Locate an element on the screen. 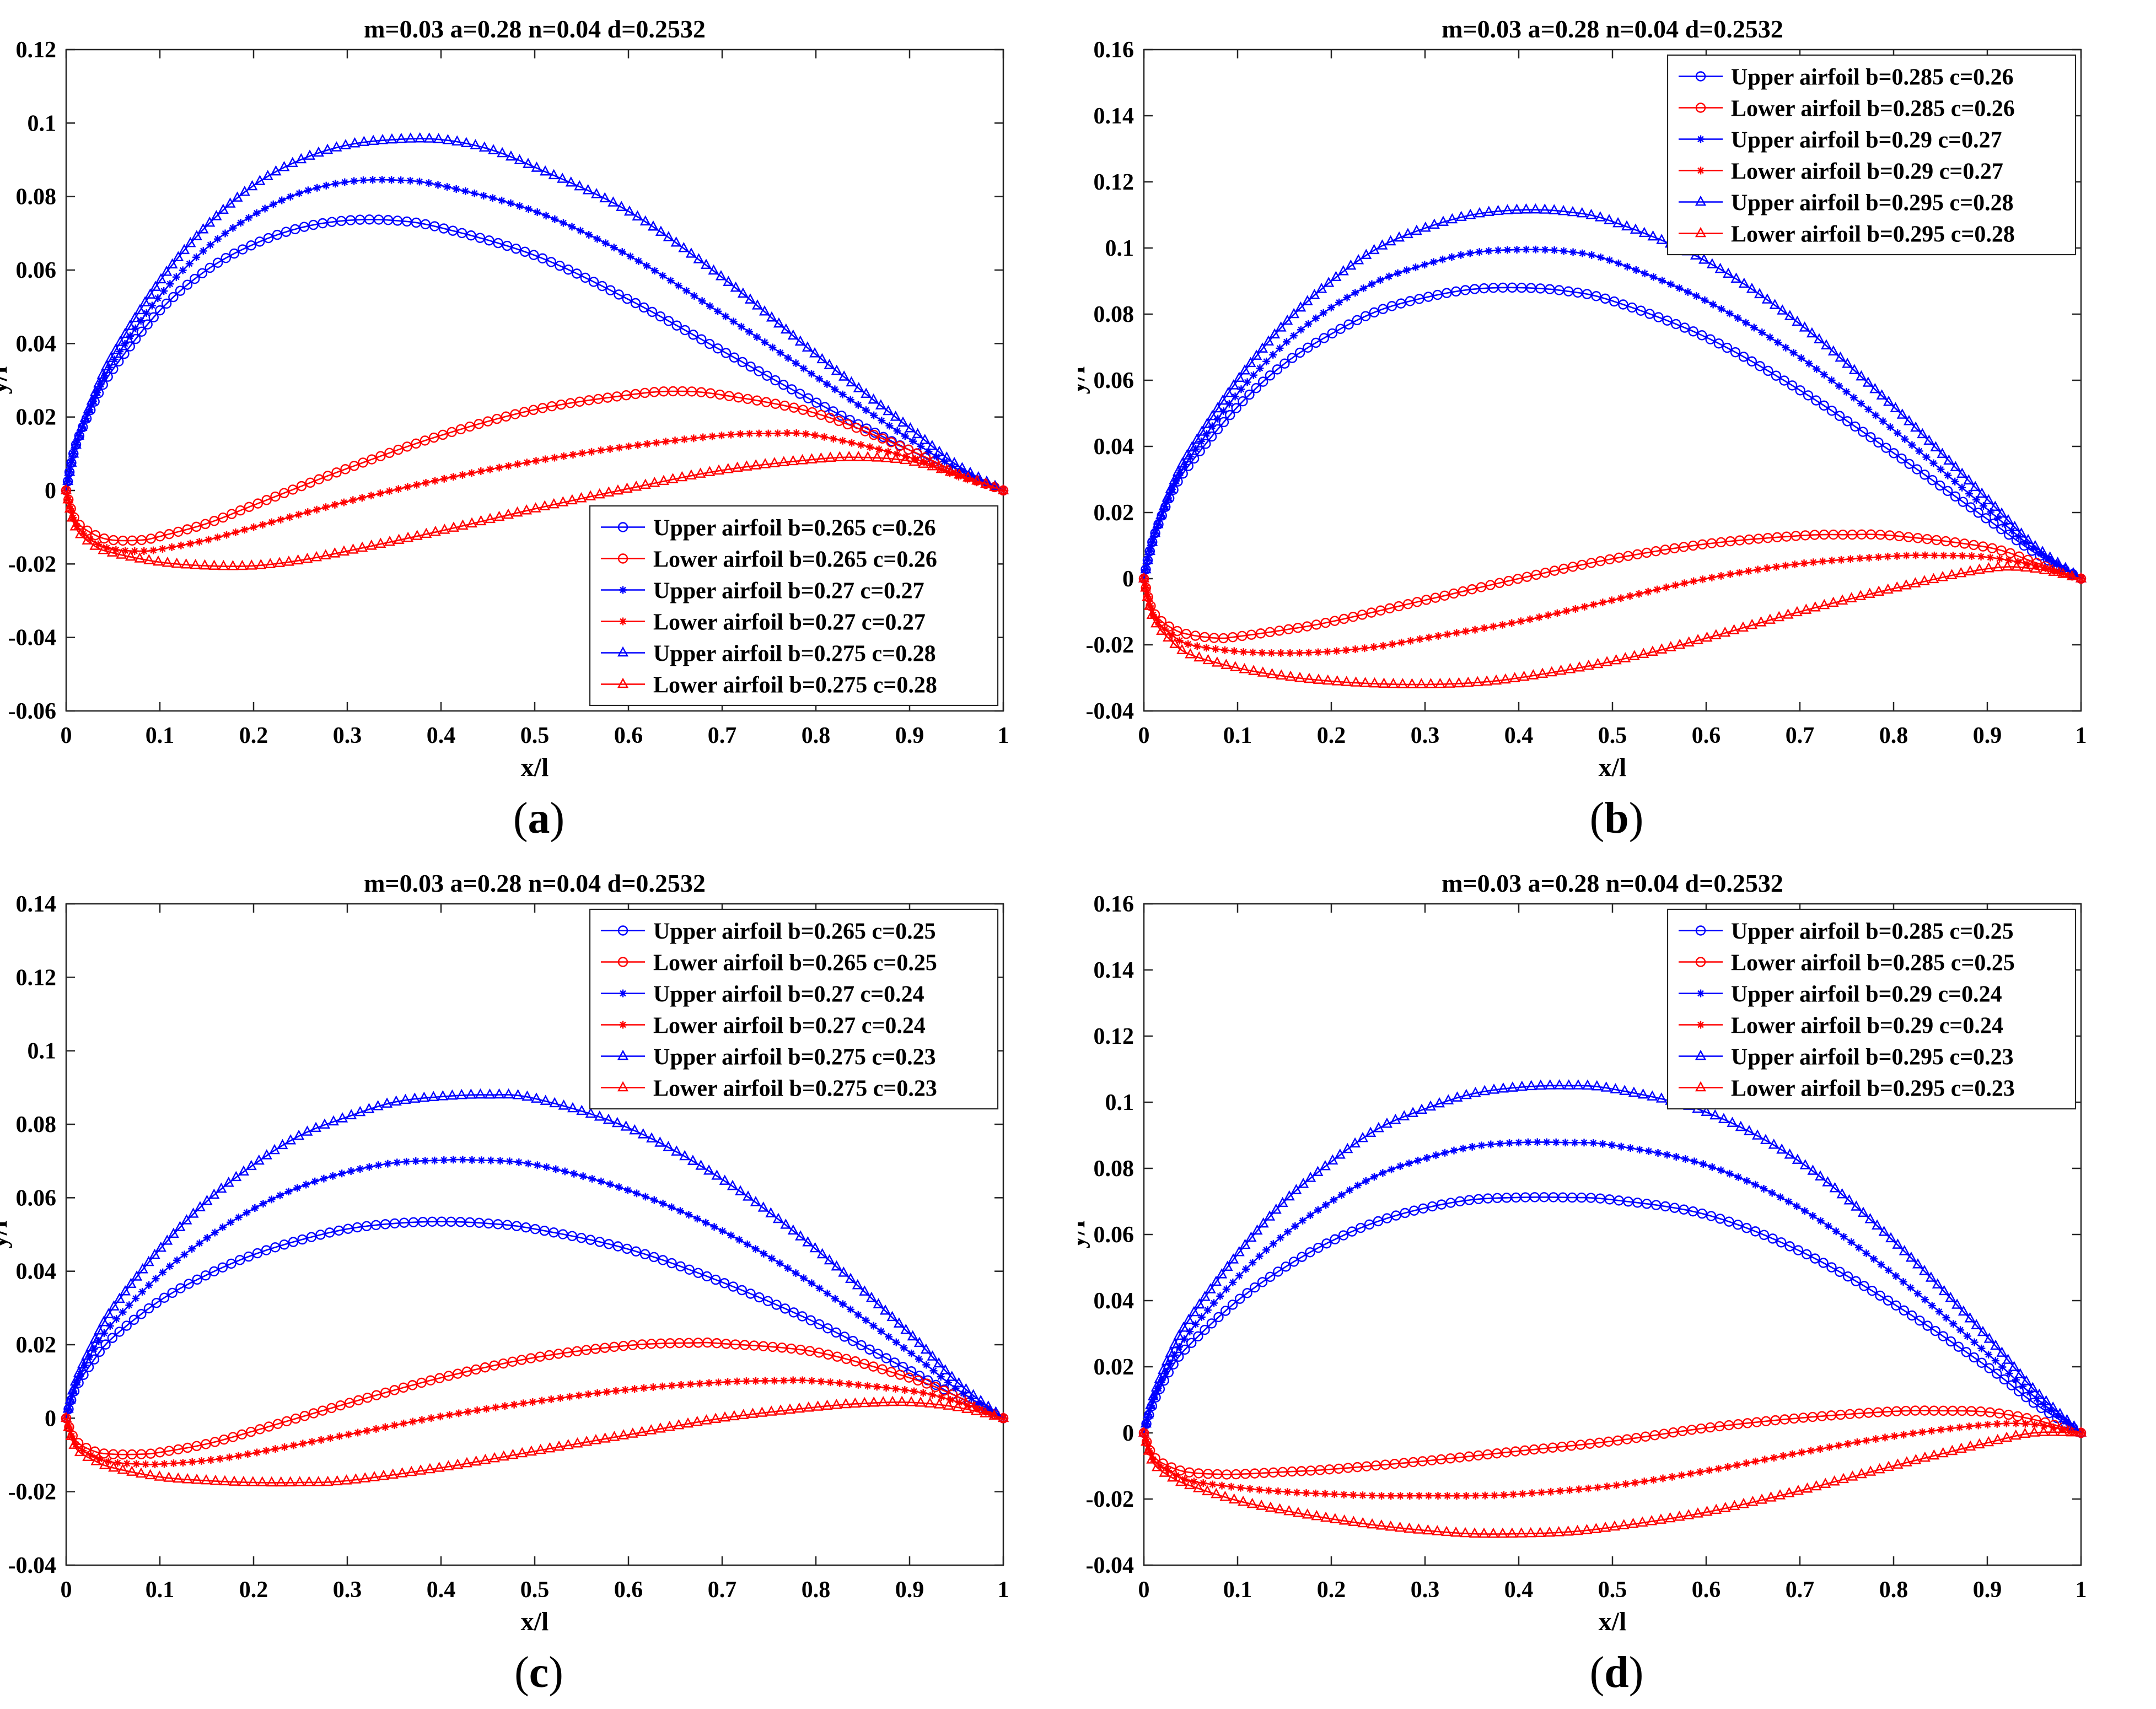  x-tick-label: 0 is located at coordinates (66, 1590).